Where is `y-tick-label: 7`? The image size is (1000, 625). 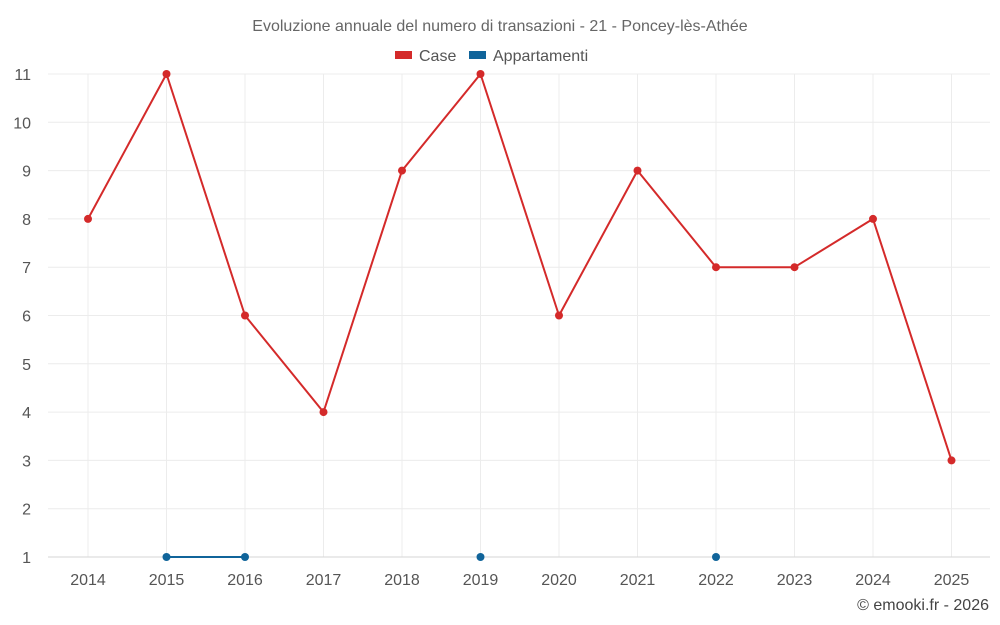
y-tick-label: 7 is located at coordinates (26, 268).